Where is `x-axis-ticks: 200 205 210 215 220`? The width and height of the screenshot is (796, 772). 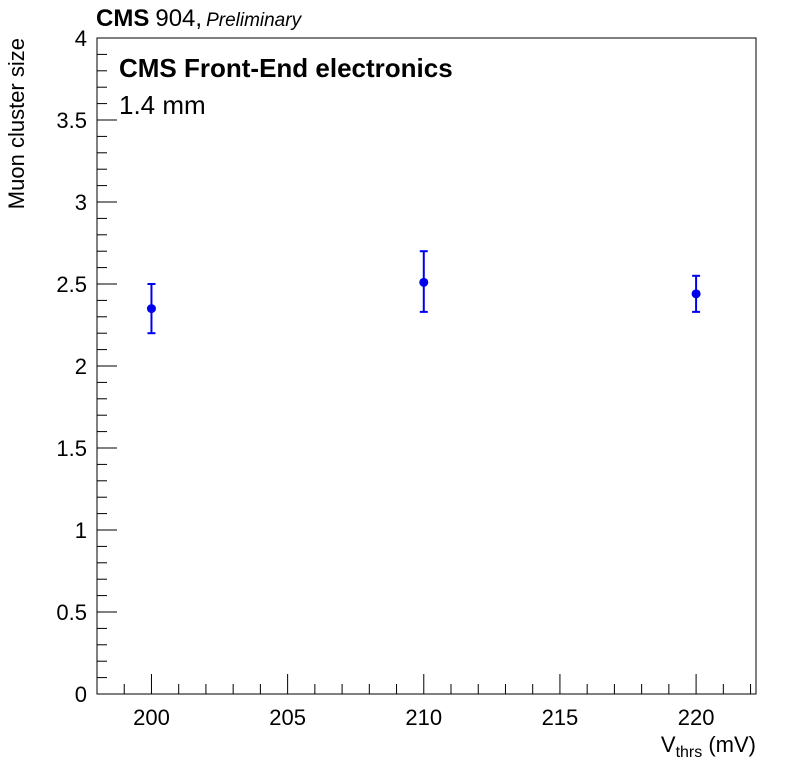
x-axis-ticks: 200 205 210 215 220 is located at coordinates (424, 702).